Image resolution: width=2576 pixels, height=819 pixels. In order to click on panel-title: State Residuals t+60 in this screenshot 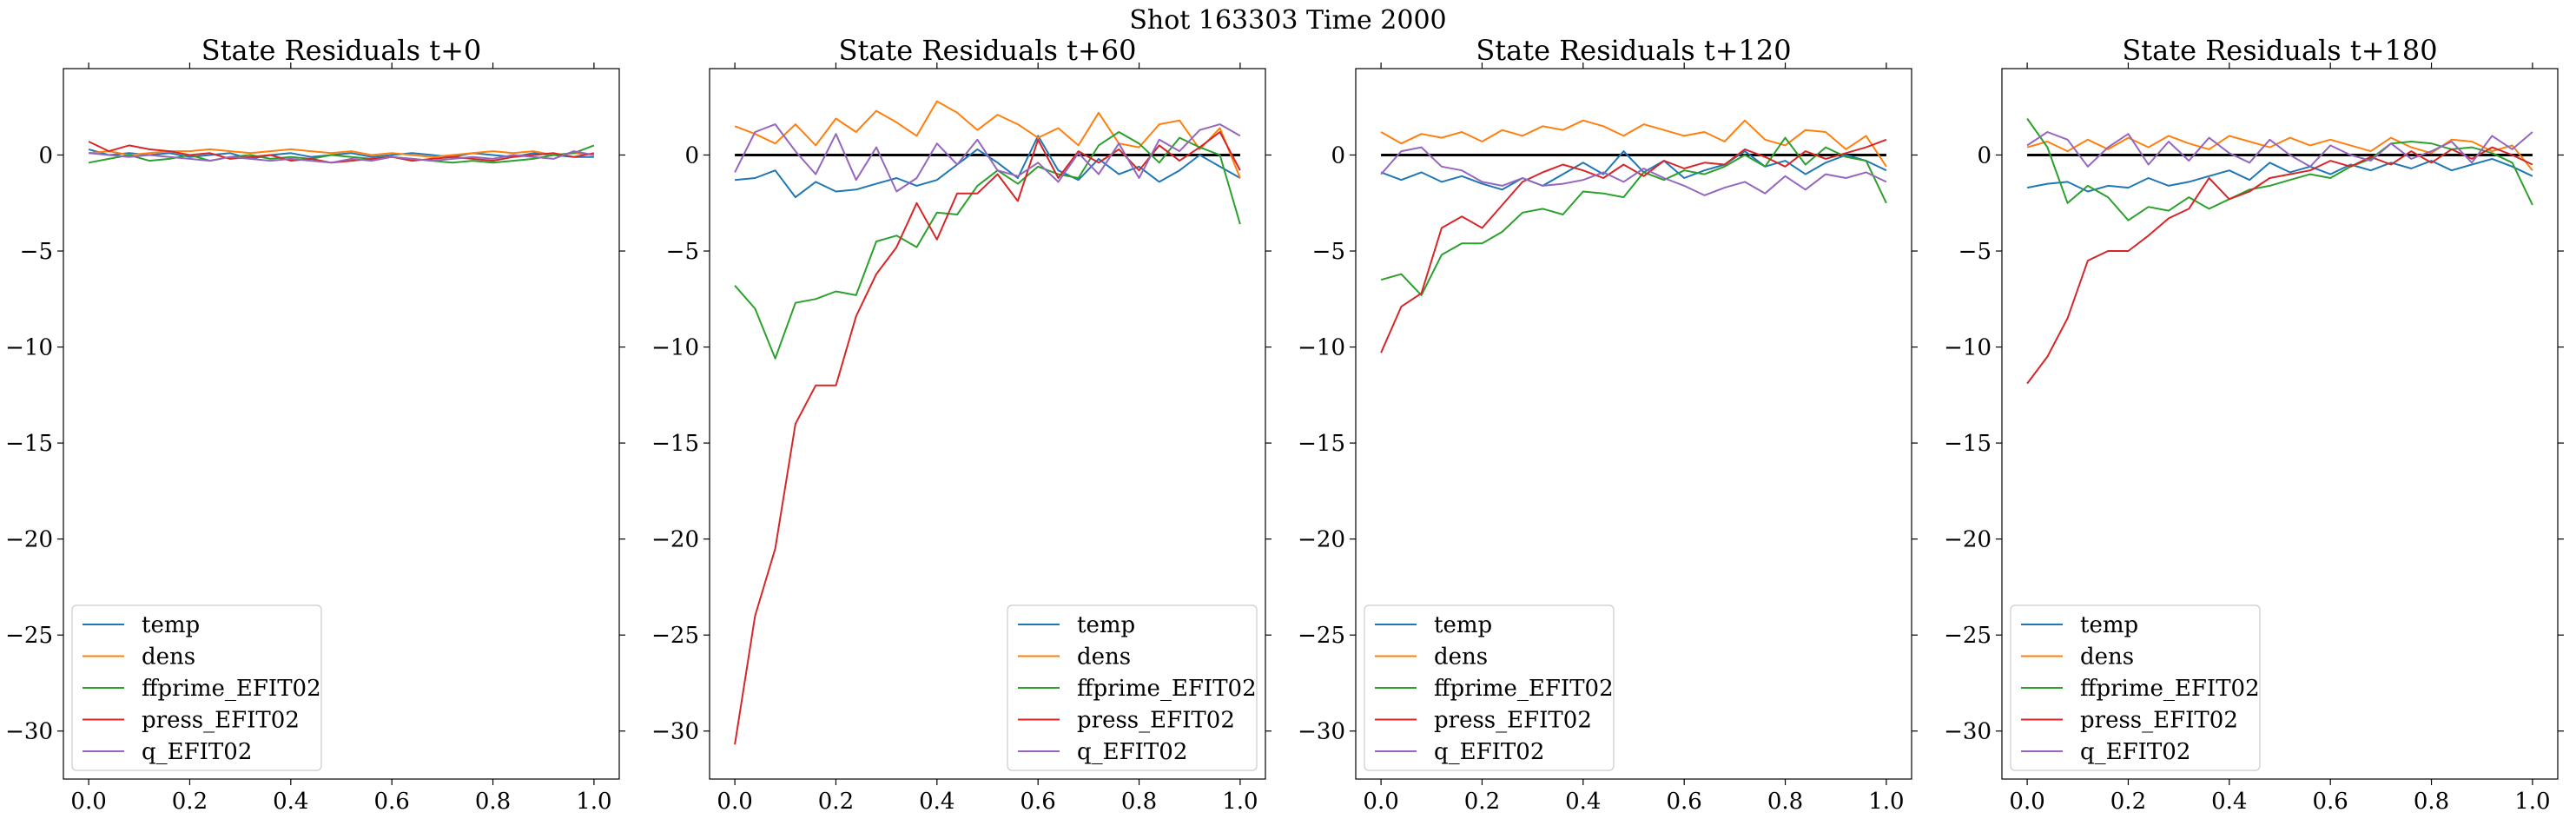, I will do `click(988, 50)`.